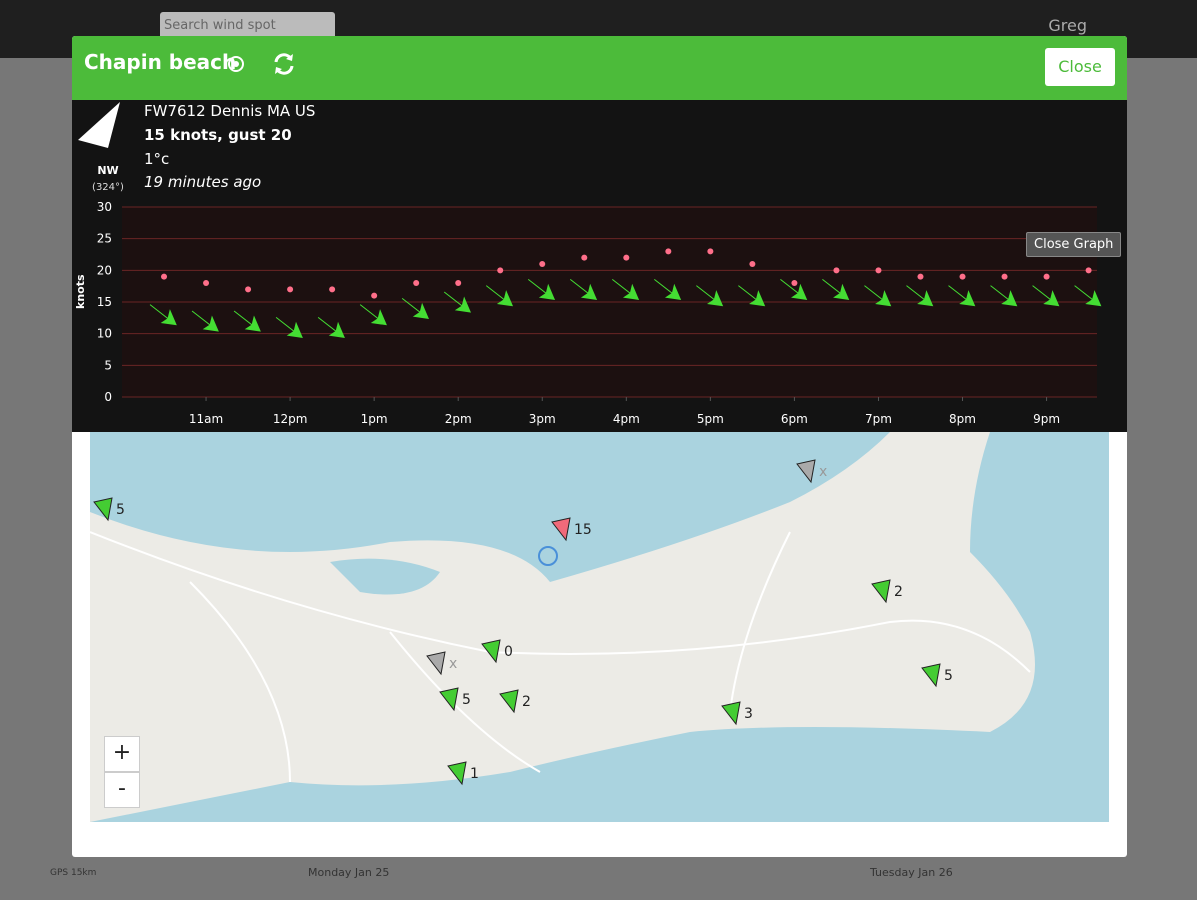 Image resolution: width=1197 pixels, height=900 pixels. Describe the element at coordinates (108, 397) in the screenshot. I see `y-tick-label: 0` at that location.